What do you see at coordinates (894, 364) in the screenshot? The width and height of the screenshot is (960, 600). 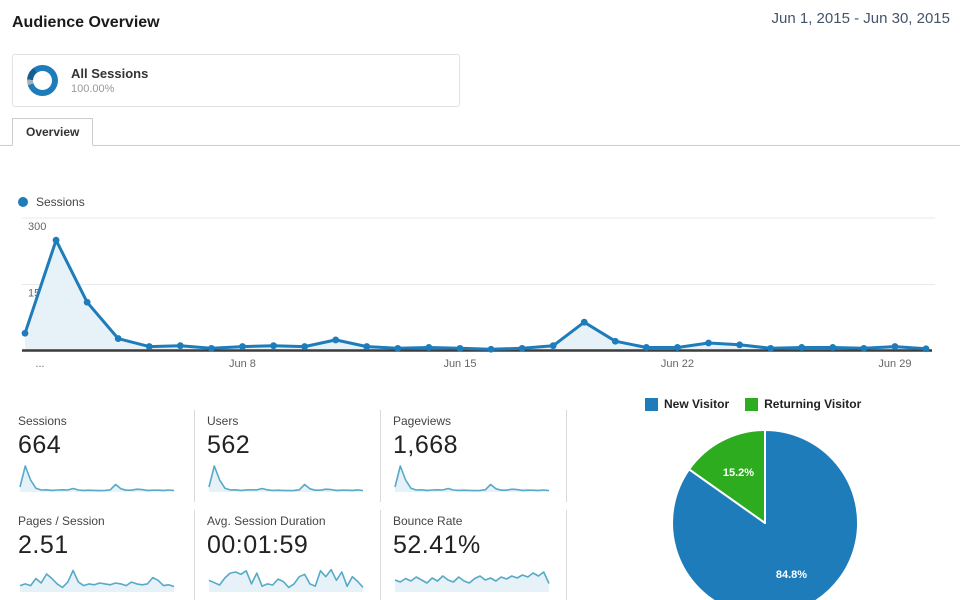 I see `svg-text: Jun 29` at bounding box center [894, 364].